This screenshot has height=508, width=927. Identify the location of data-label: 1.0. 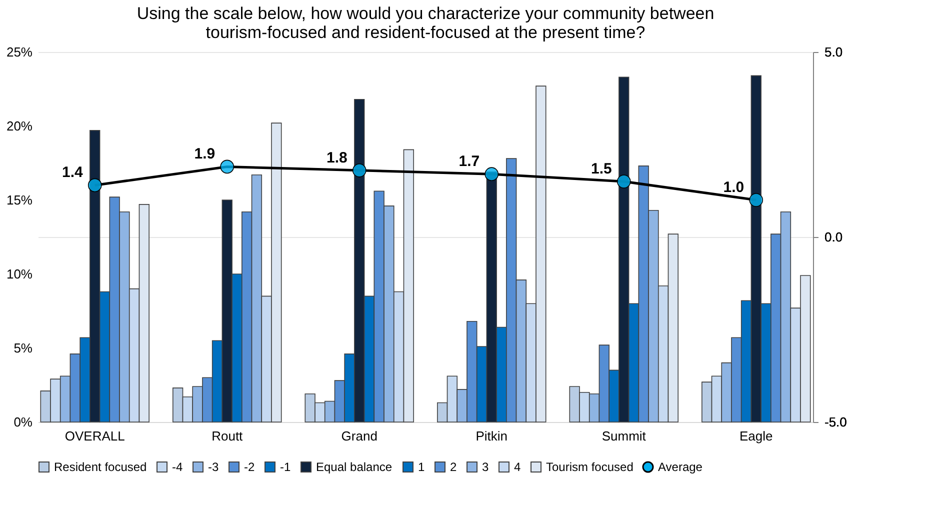
(733, 187).